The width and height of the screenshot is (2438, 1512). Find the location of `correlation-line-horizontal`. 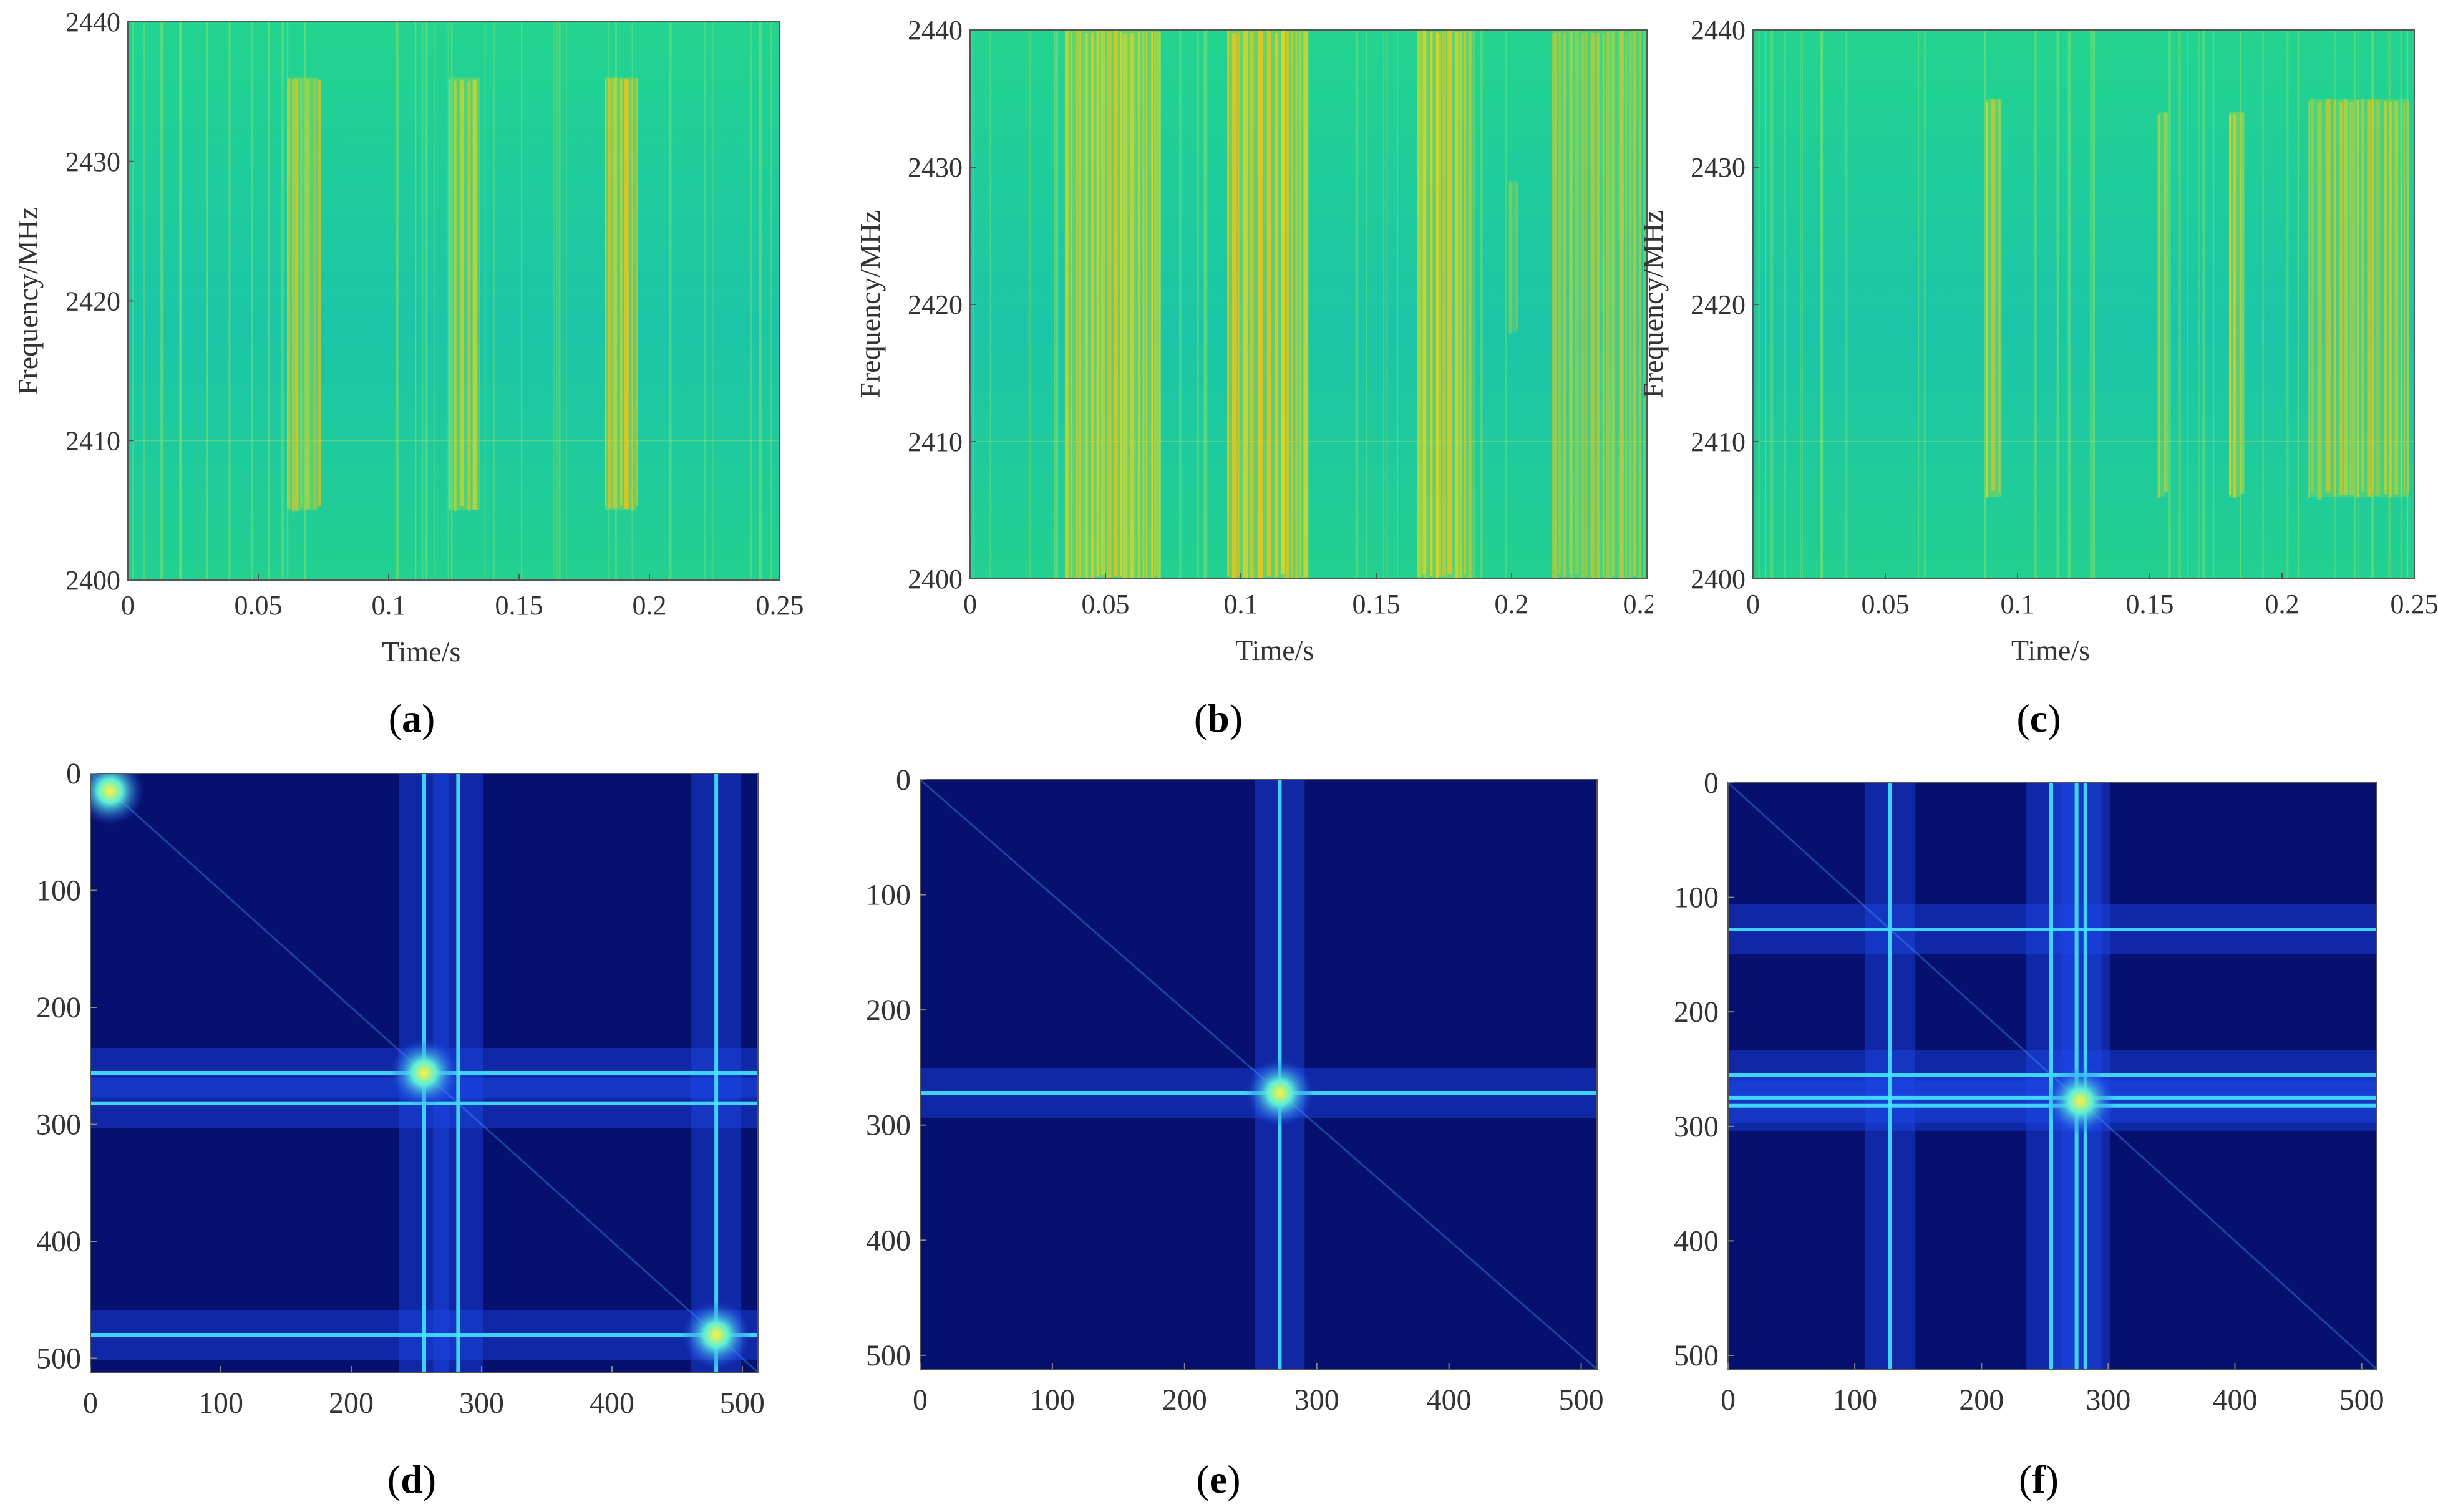

correlation-line-horizontal is located at coordinates (424, 1335).